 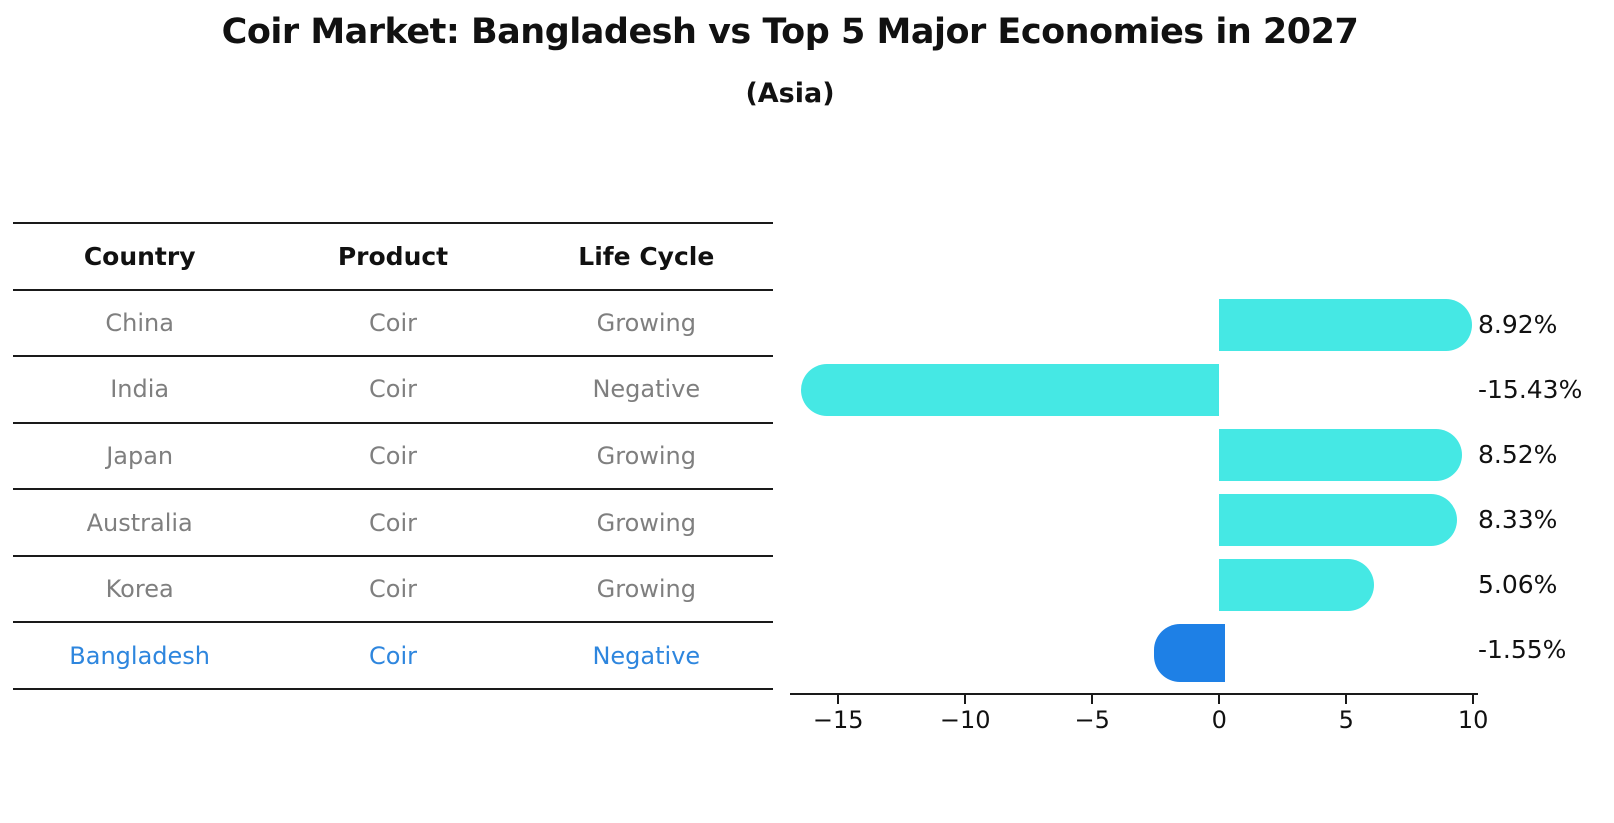 I want to click on x-axis-tick-label: −5, so click(x=1092, y=720).